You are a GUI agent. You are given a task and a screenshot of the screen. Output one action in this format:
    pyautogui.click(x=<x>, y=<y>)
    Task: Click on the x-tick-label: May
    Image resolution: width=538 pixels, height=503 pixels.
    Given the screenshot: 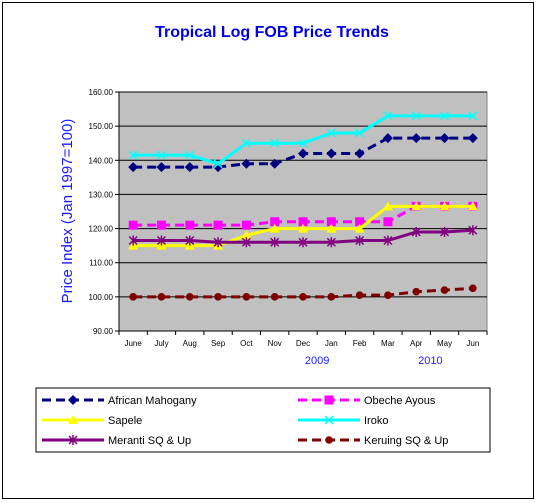 What is the action you would take?
    pyautogui.click(x=444, y=343)
    